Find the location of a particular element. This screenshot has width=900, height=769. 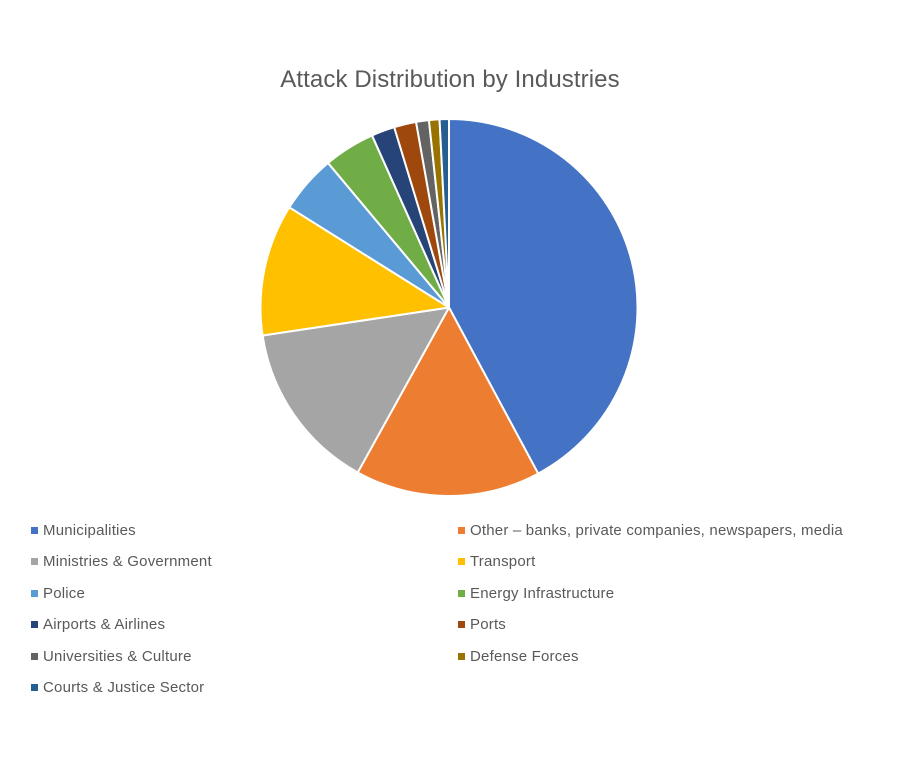

legend-label: Ministries & Government is located at coordinates (127, 561).